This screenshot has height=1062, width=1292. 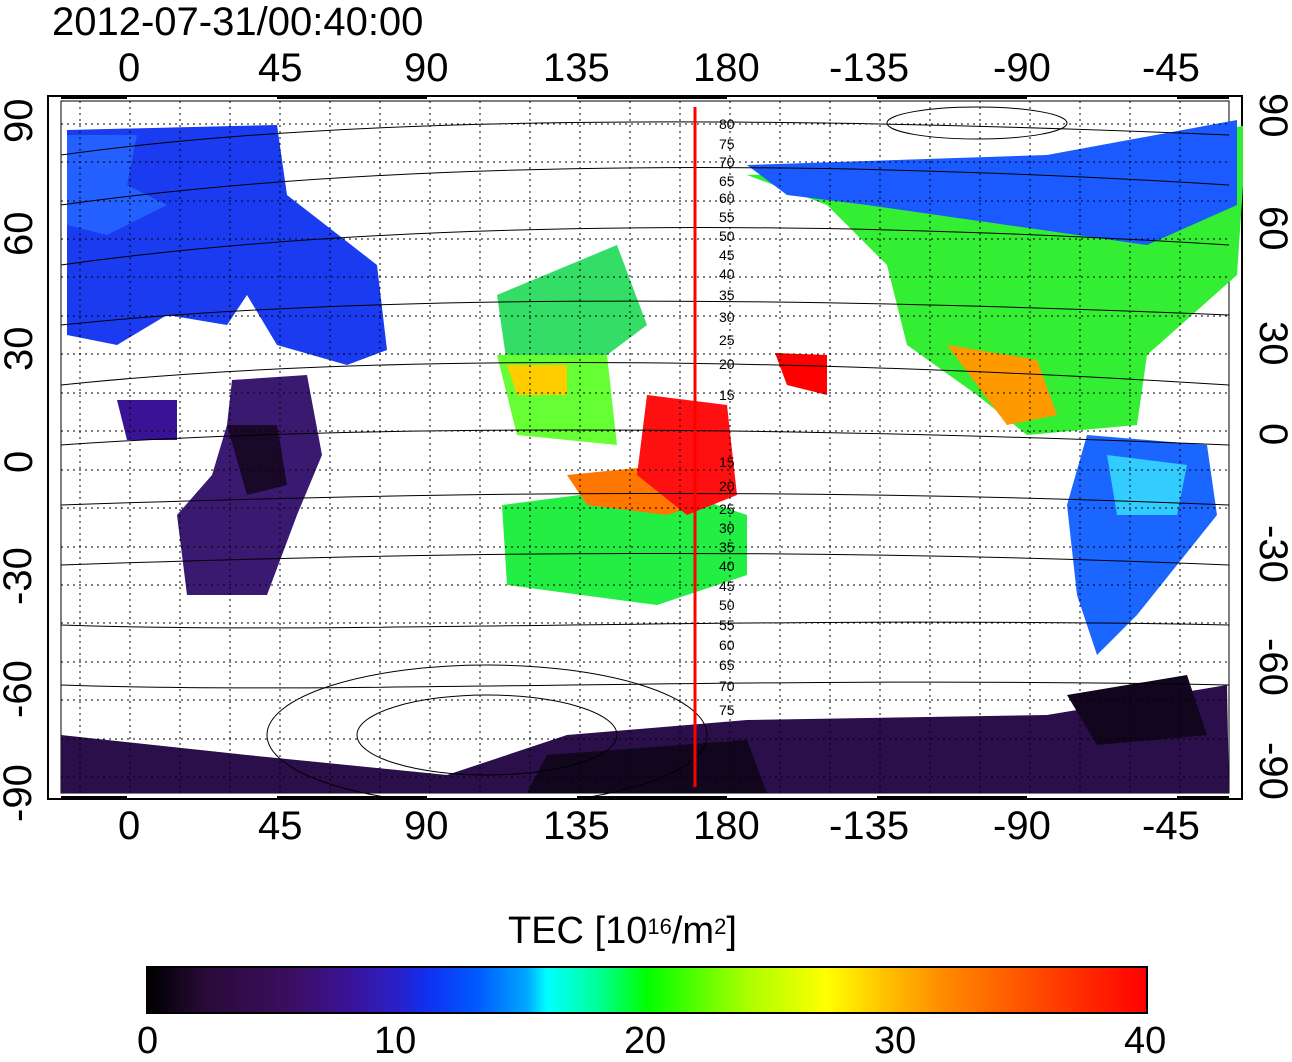 What do you see at coordinates (117, 185) in the screenshot?
I see `europe-tec-highlight` at bounding box center [117, 185].